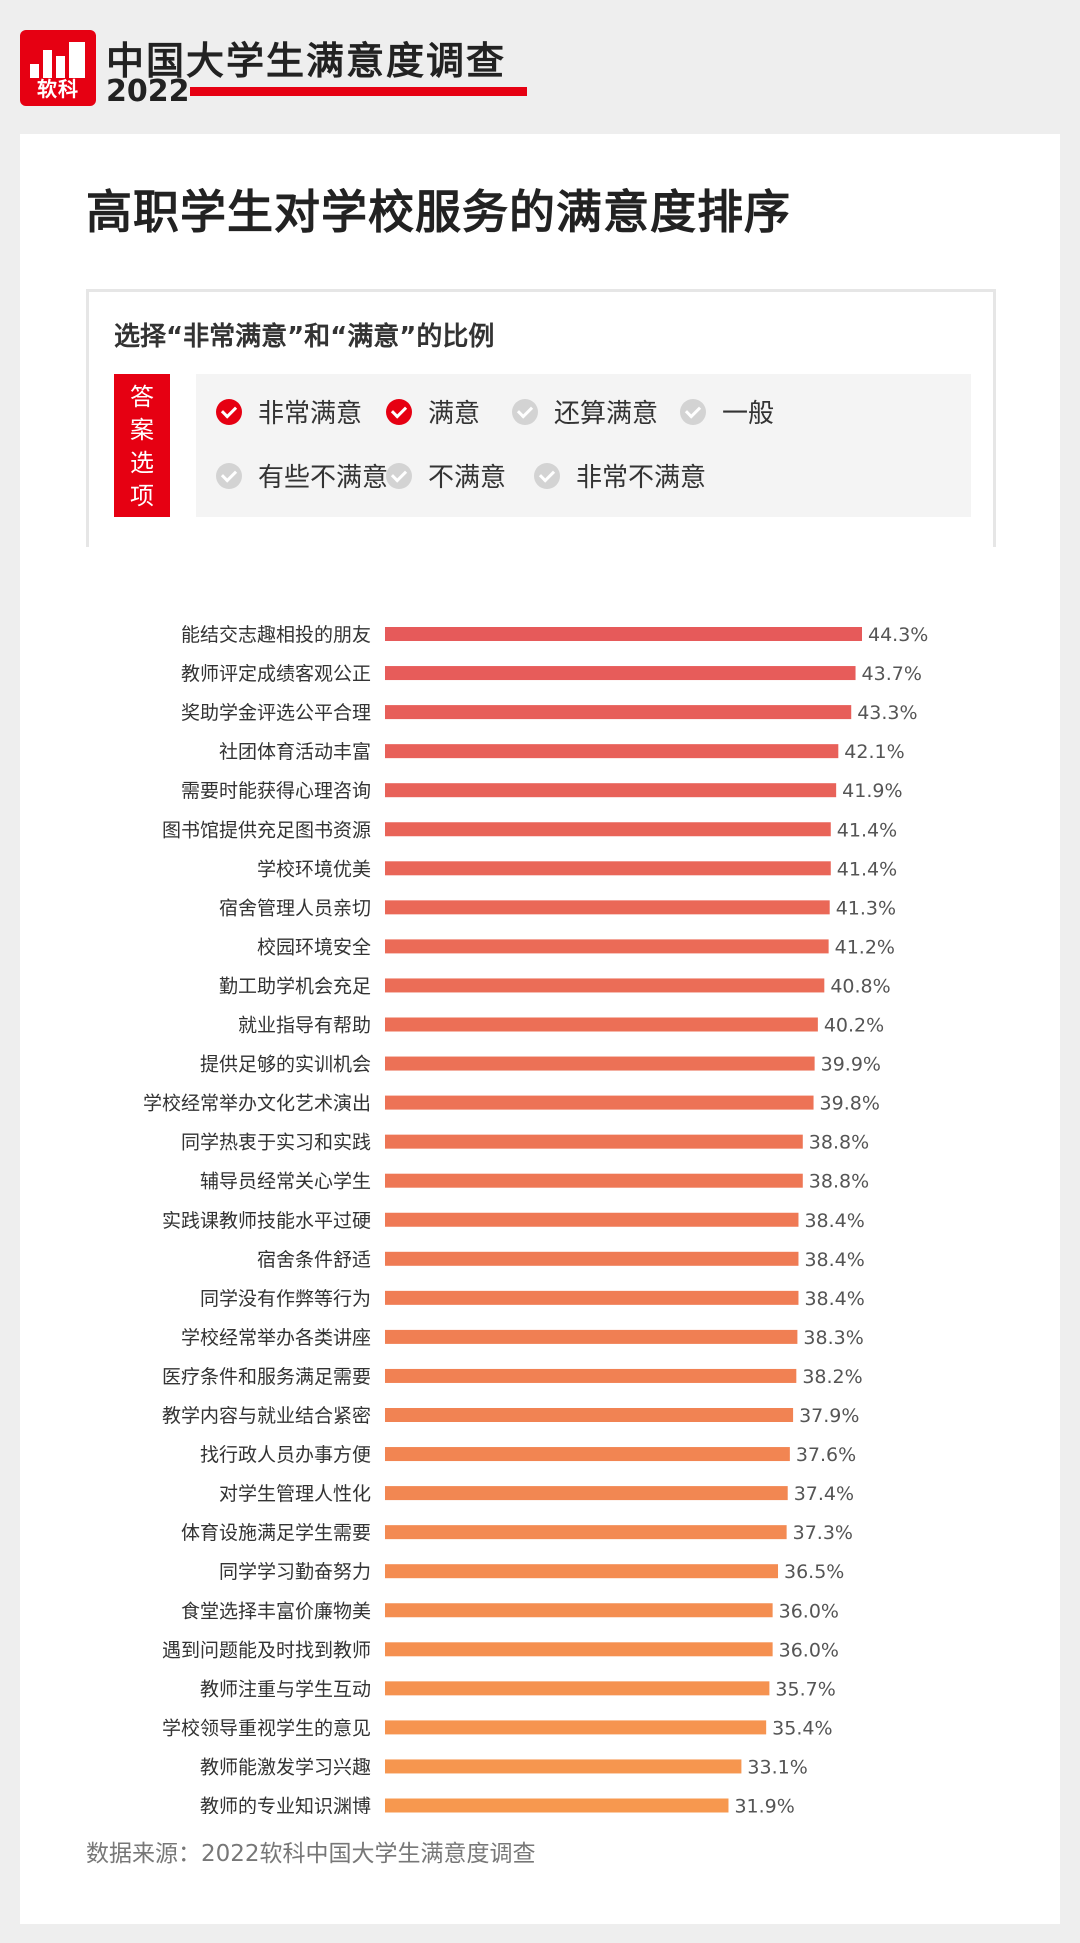 This screenshot has width=1080, height=1943. What do you see at coordinates (302, 475) in the screenshot?
I see `option-somewhat-dissatisfied: 有些不满意` at bounding box center [302, 475].